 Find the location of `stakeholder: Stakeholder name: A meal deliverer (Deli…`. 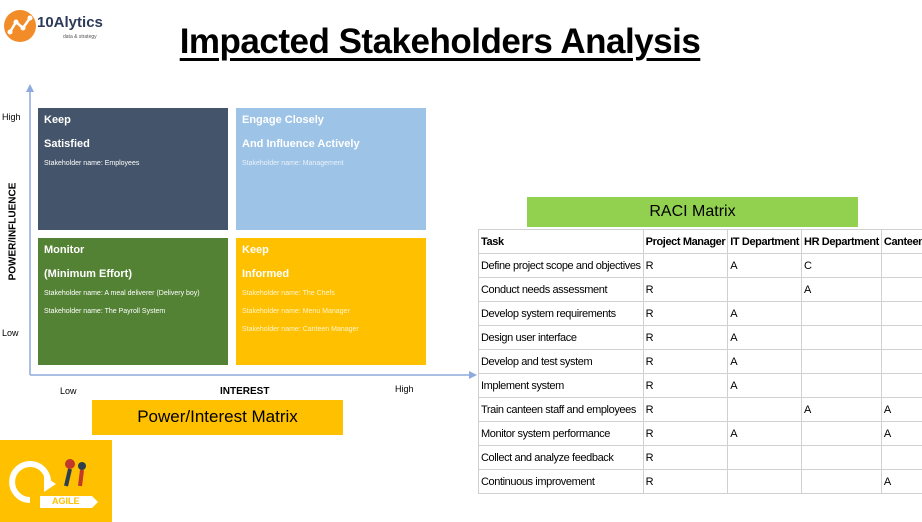

stakeholder: Stakeholder name: A meal deliverer (Deli… is located at coordinates (122, 293).